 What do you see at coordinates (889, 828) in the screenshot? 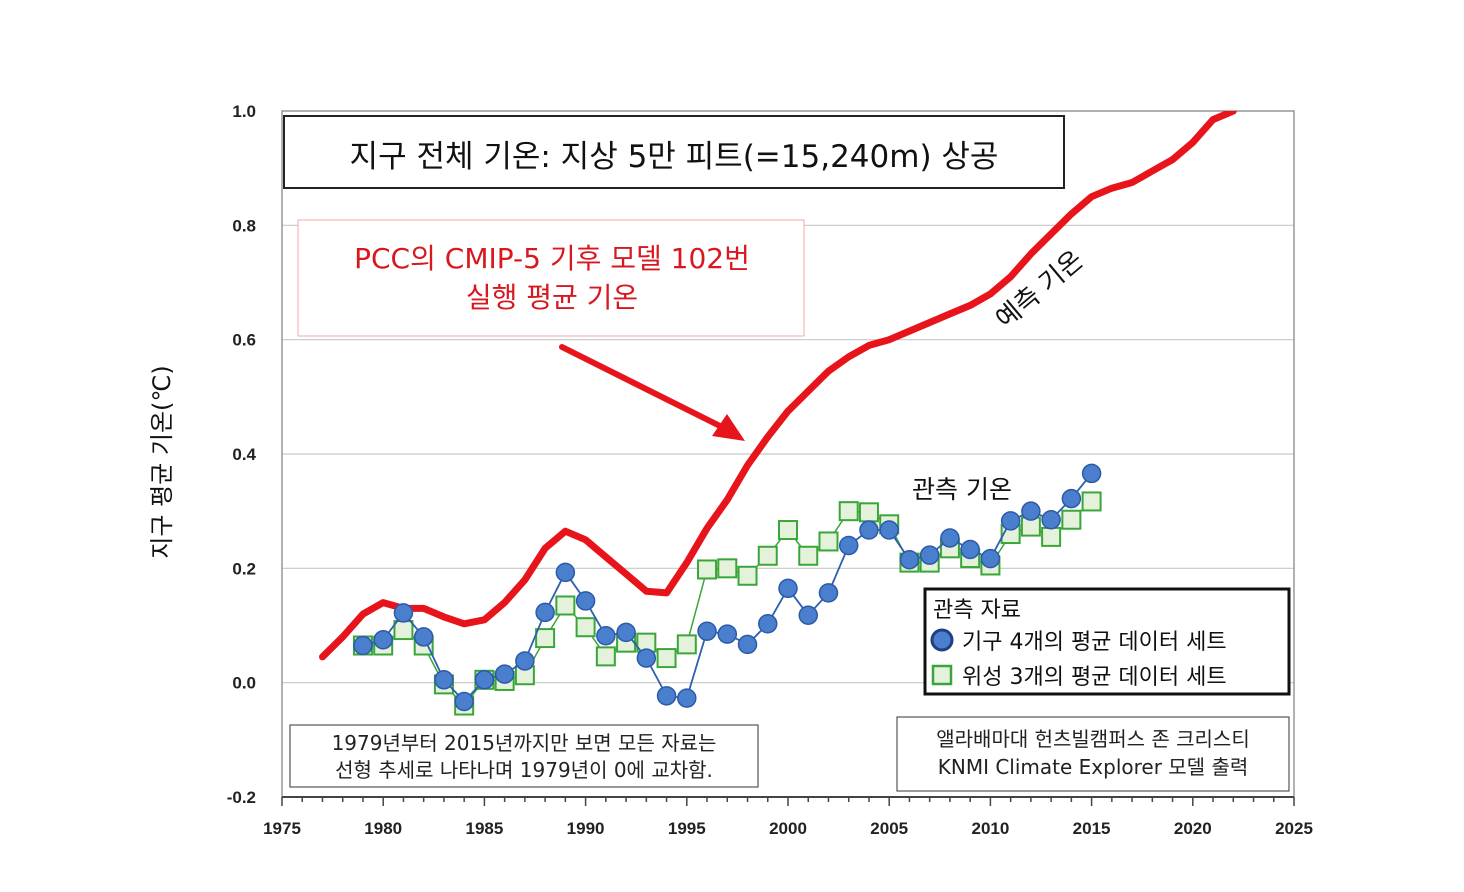
I see `x-tick-label: 2005` at bounding box center [889, 828].